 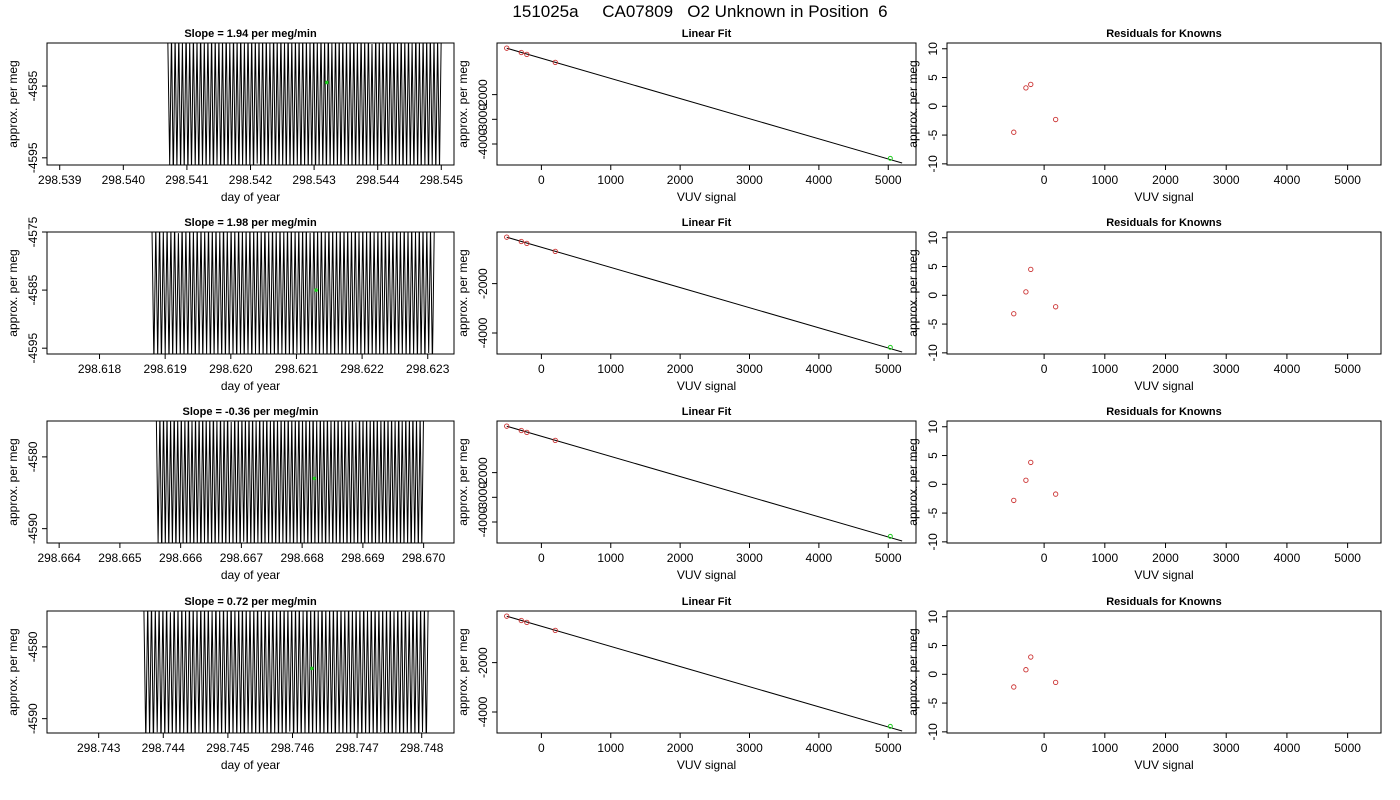 What do you see at coordinates (933, 49) in the screenshot?
I see `y-tick-label: 10` at bounding box center [933, 49].